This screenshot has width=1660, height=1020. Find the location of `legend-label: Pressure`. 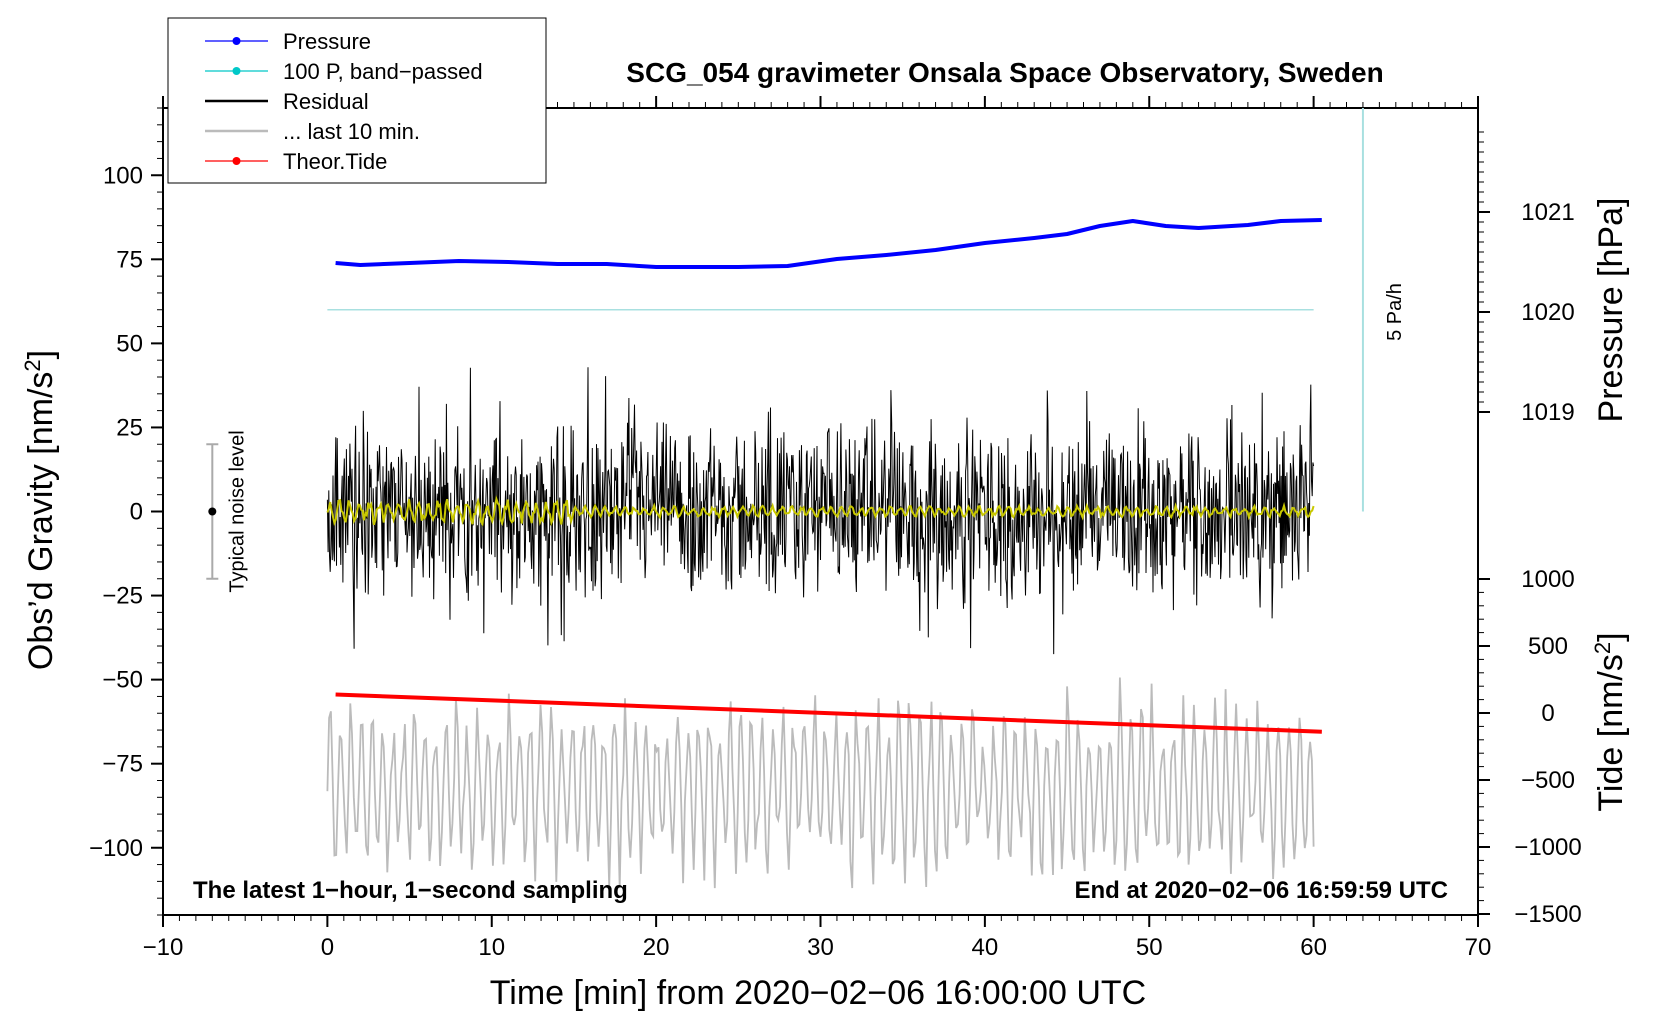

legend-label: Pressure is located at coordinates (327, 41).